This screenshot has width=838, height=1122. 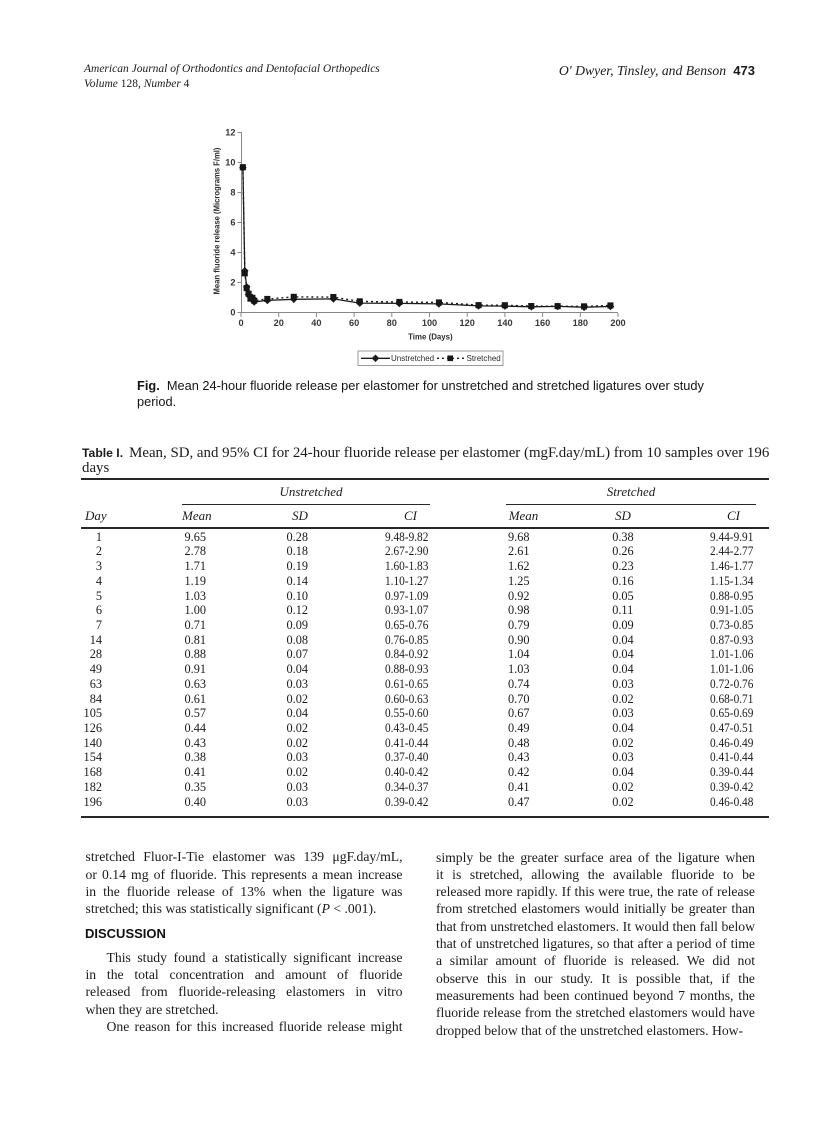 What do you see at coordinates (230, 163) in the screenshot?
I see `svg-text: 10` at bounding box center [230, 163].